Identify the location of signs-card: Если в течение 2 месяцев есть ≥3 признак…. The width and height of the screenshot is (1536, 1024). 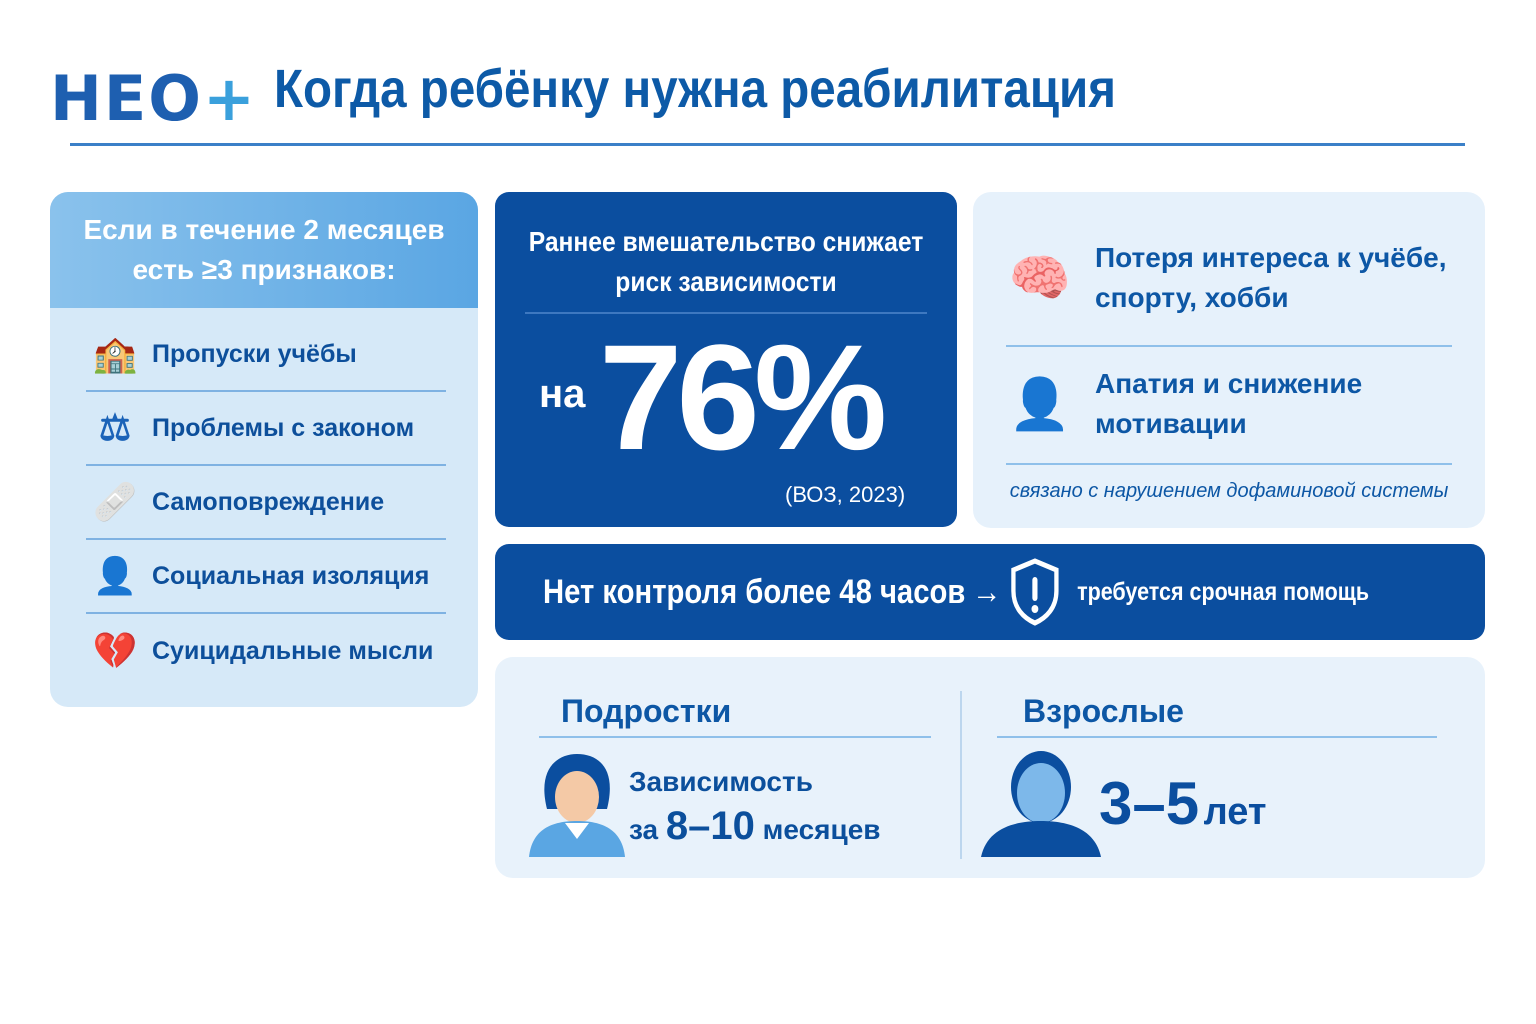
(264, 449).